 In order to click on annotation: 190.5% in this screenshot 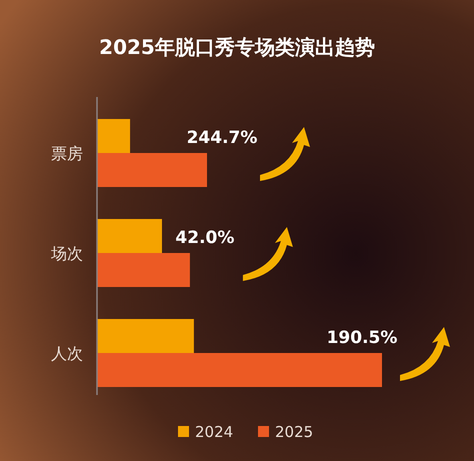, I will do `click(362, 338)`.